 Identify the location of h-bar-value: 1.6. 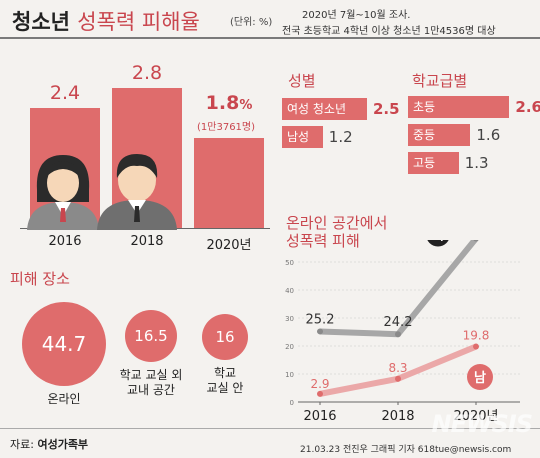
(488, 135).